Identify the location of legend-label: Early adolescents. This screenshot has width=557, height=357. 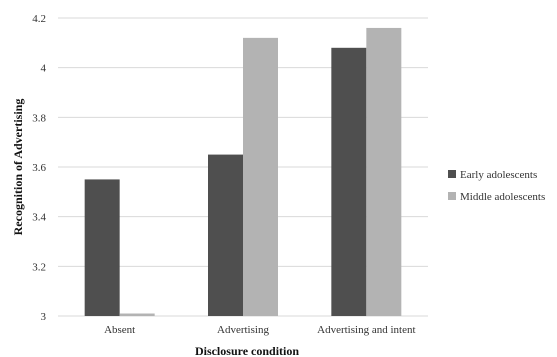
(498, 175).